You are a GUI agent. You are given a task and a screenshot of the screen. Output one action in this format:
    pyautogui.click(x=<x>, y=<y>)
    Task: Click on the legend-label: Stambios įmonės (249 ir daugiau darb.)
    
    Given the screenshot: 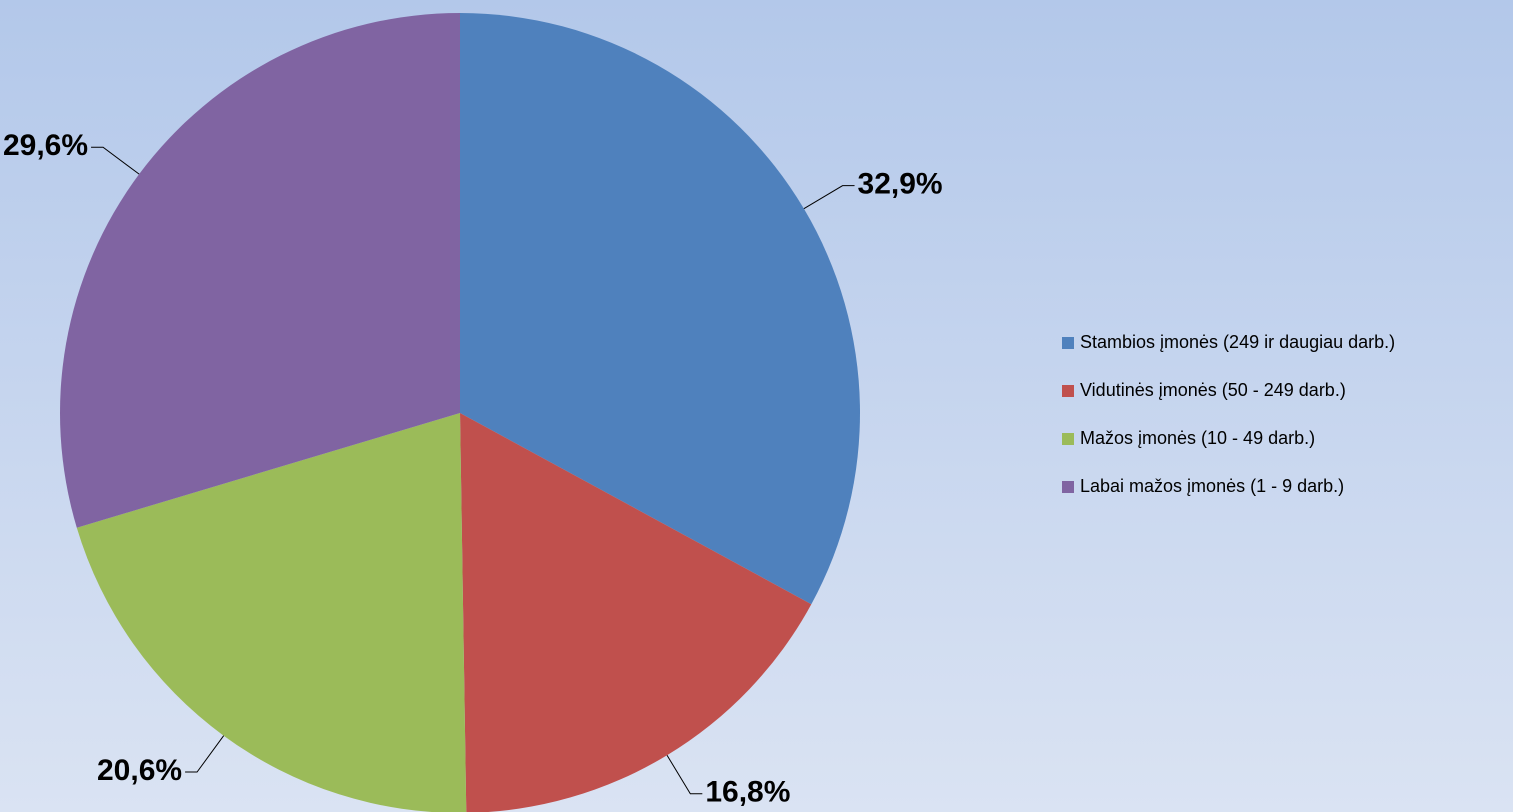 What is the action you would take?
    pyautogui.click(x=1237, y=342)
    